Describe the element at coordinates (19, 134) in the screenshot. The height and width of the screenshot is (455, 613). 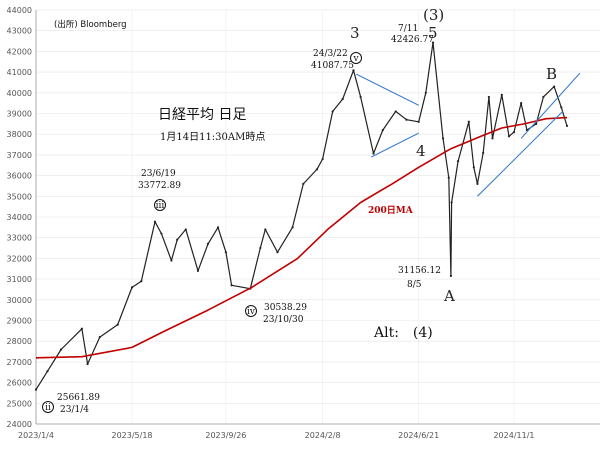
I see `y-tick-label: 38000` at that location.